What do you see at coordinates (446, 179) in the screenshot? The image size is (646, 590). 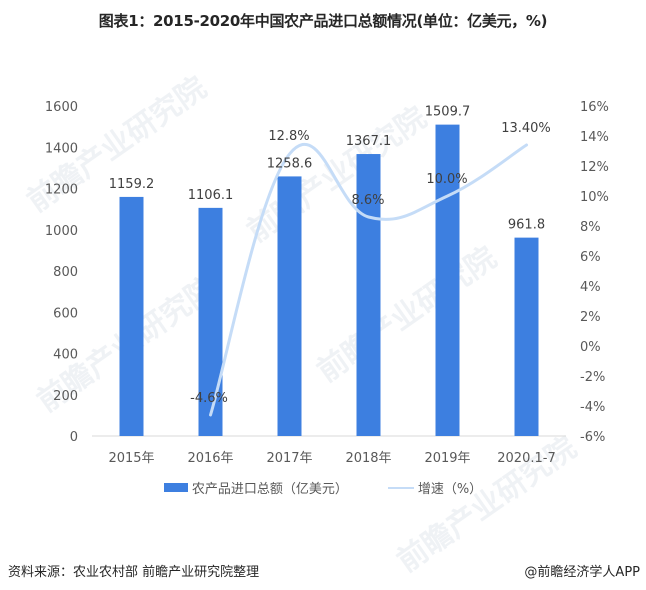 I see `growth-value-label: 10.0%` at bounding box center [446, 179].